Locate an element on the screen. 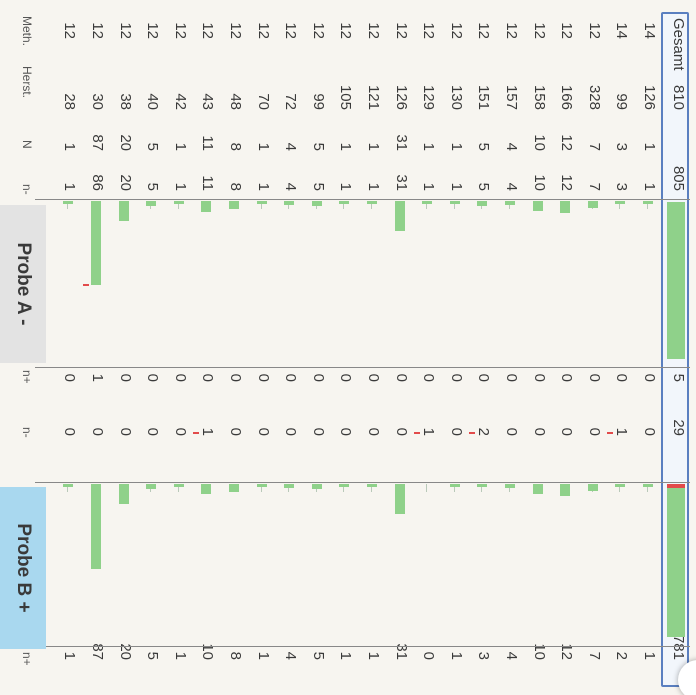  bar-baseline is located at coordinates (427, 488).